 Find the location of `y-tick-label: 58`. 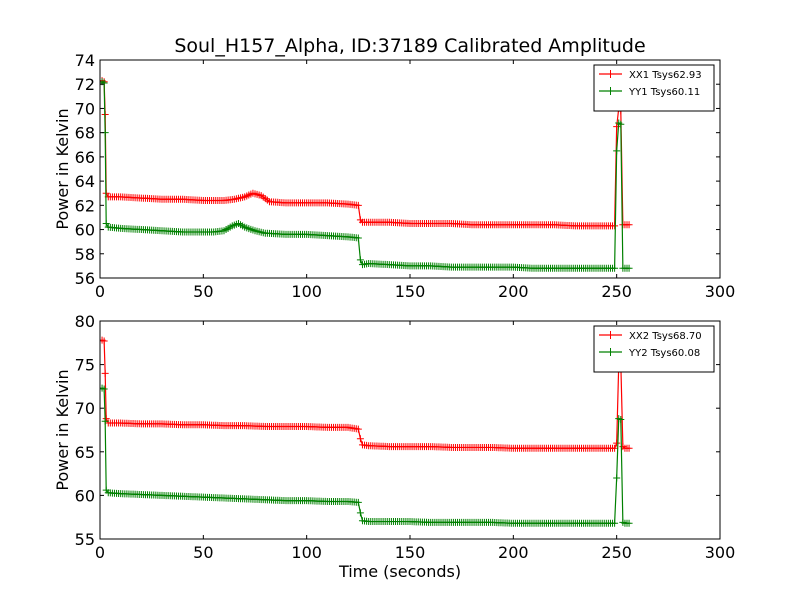

y-tick-label: 58 is located at coordinates (85, 254).